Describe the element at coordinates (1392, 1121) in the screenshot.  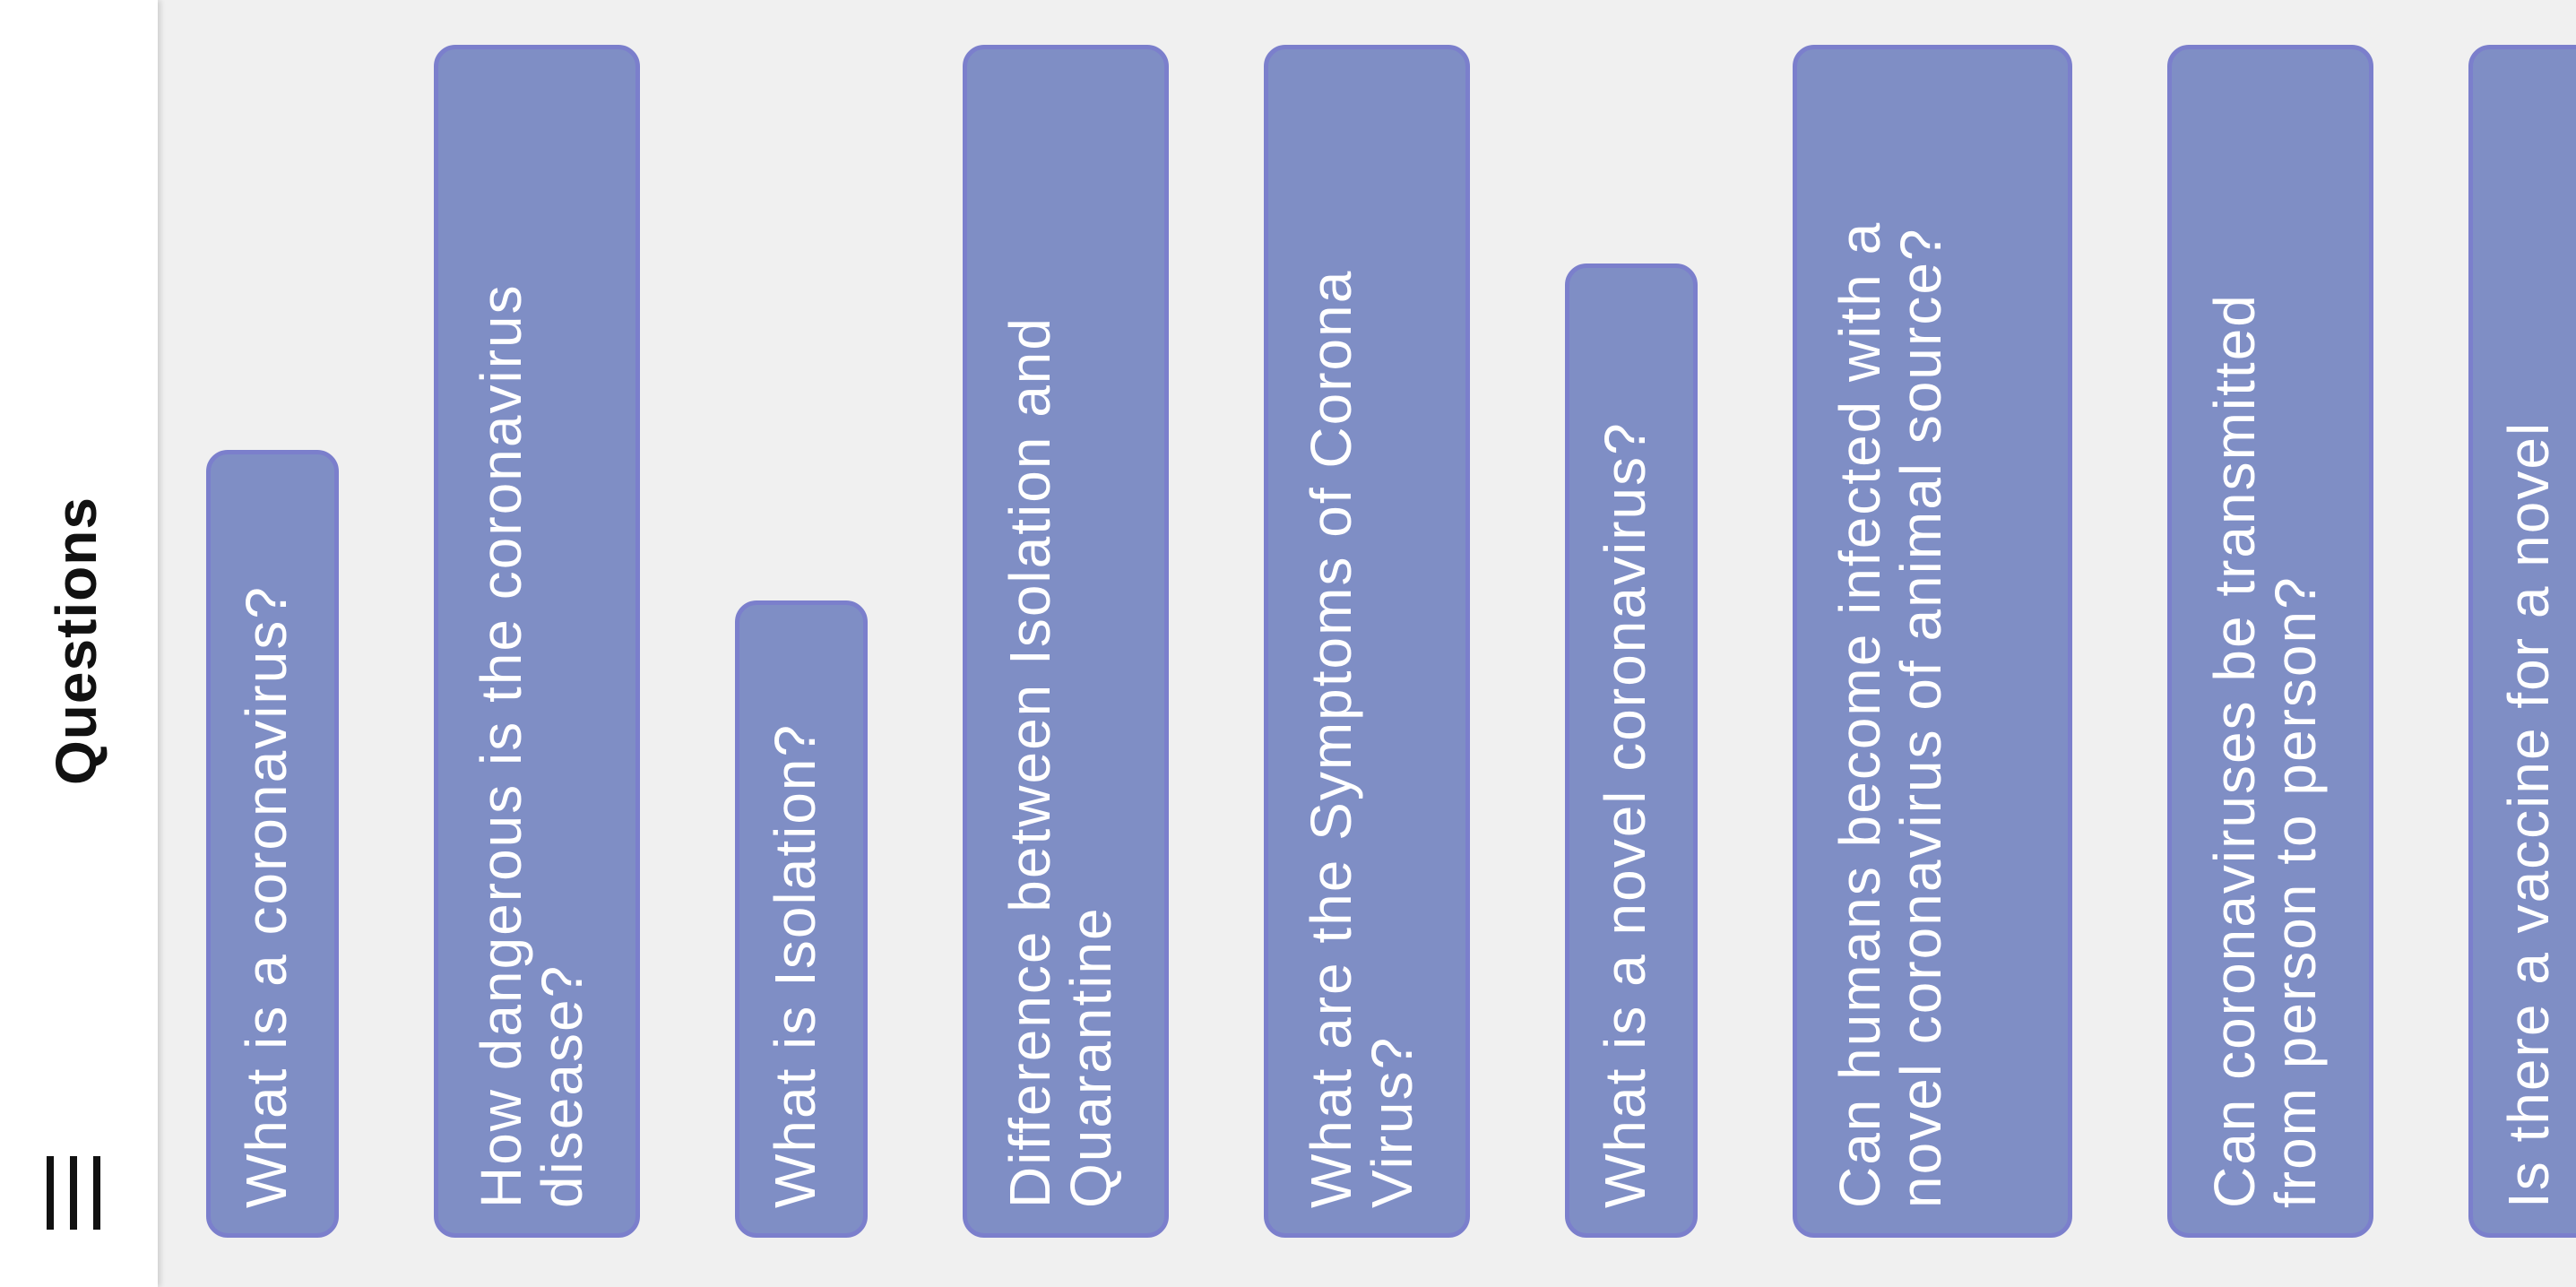
I see `question-line: Virus?` at that location.